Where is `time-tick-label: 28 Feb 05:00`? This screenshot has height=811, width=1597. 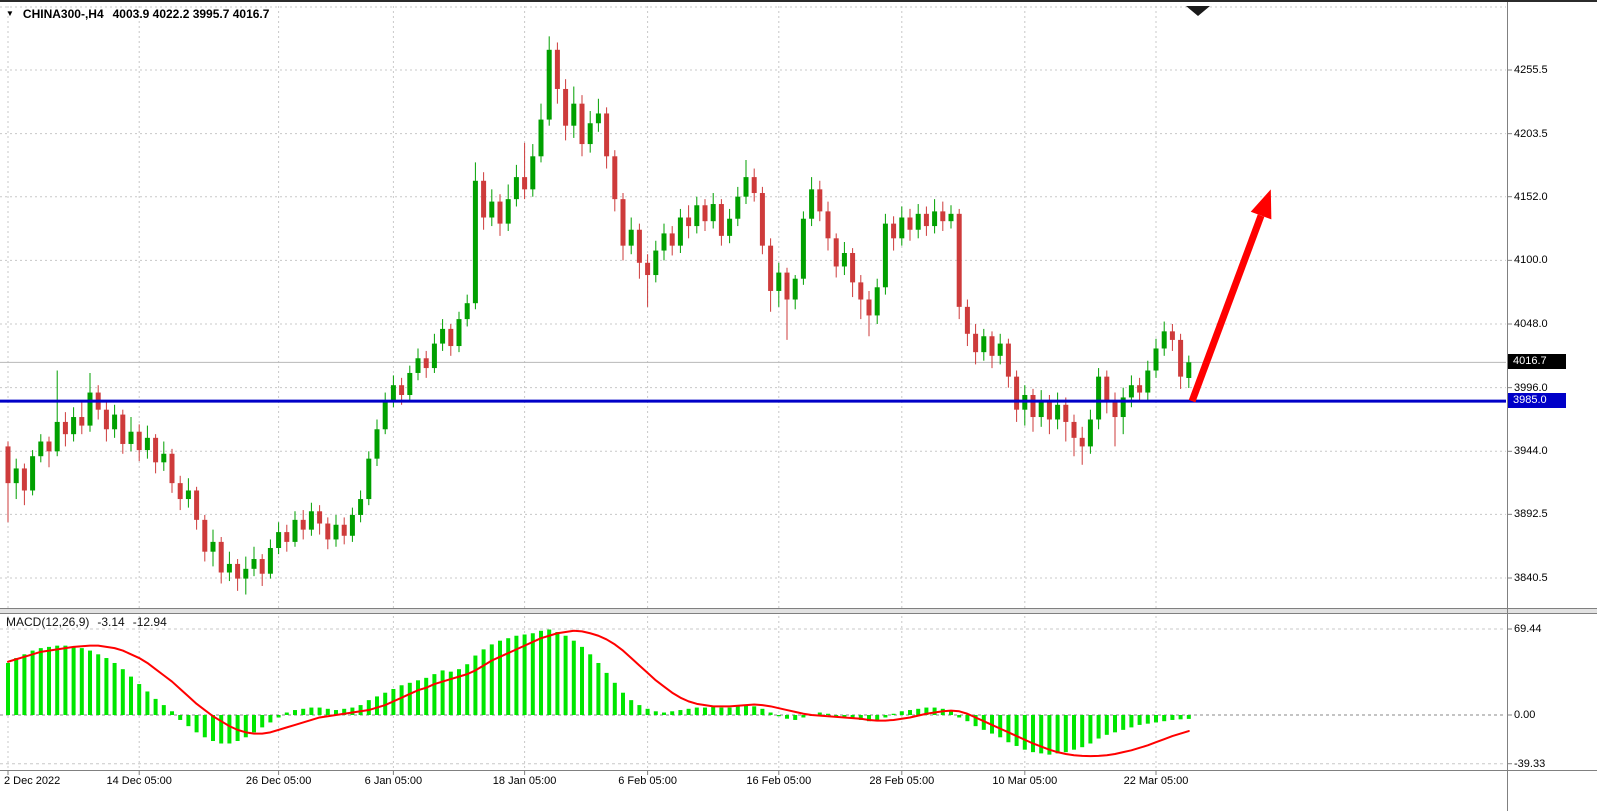 time-tick-label: 28 Feb 05:00 is located at coordinates (902, 781).